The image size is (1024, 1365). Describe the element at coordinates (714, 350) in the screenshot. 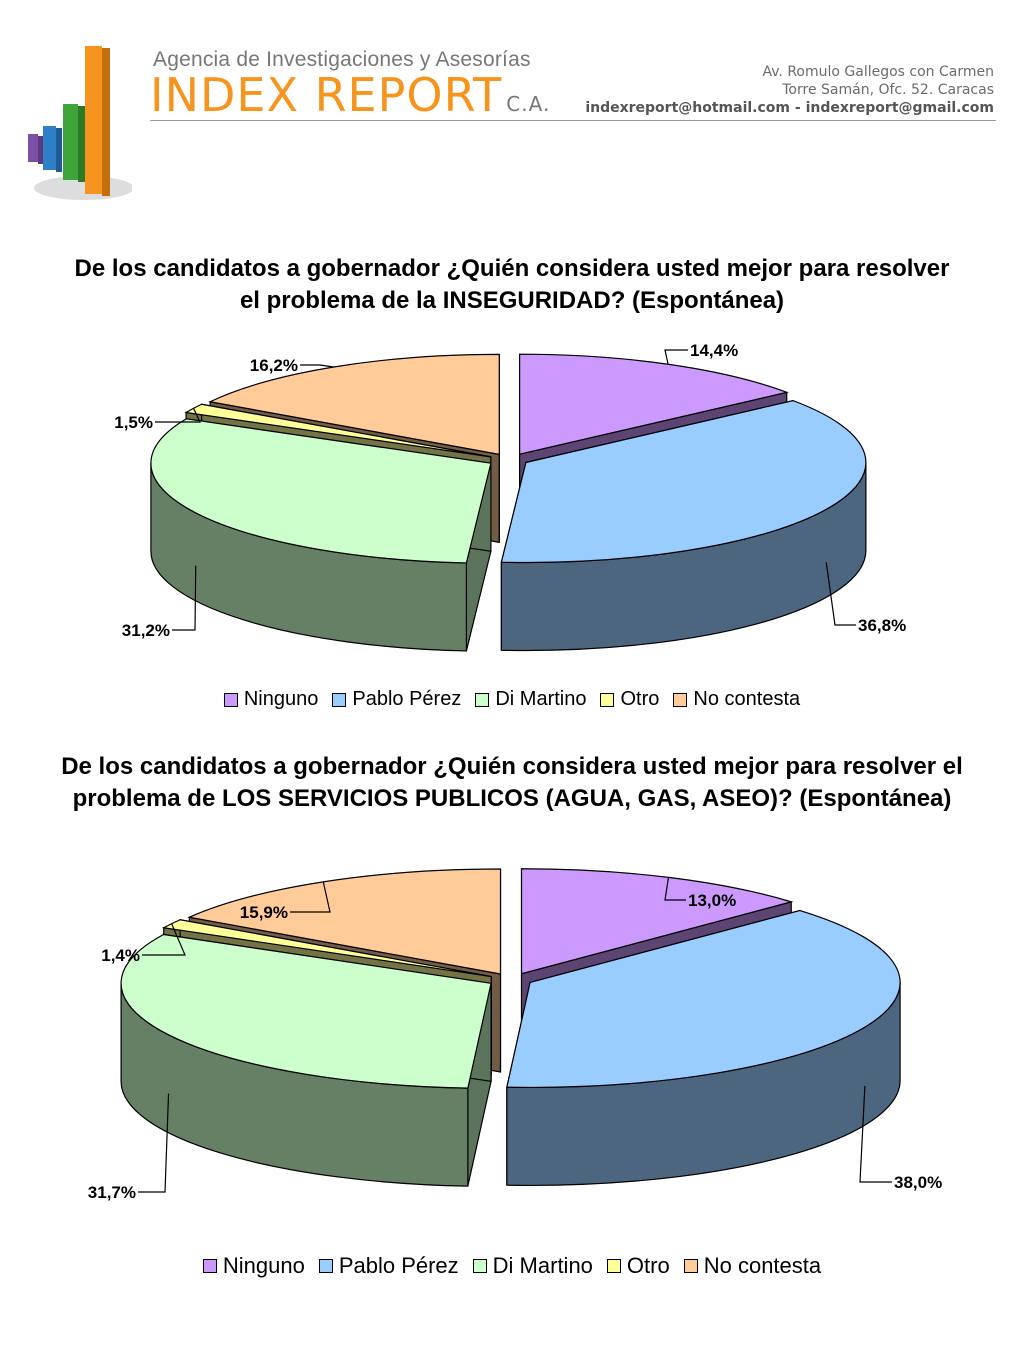

I see `data-label: 14,4%` at that location.